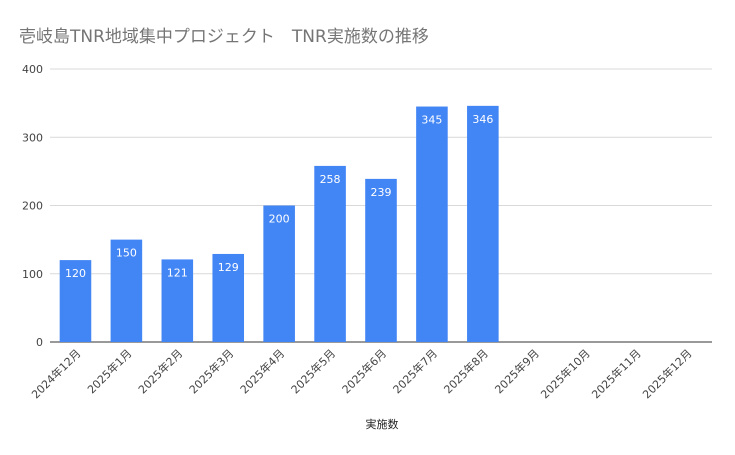 The image size is (735, 455). What do you see at coordinates (126, 253) in the screenshot?
I see `bar-data-label: 150` at bounding box center [126, 253].